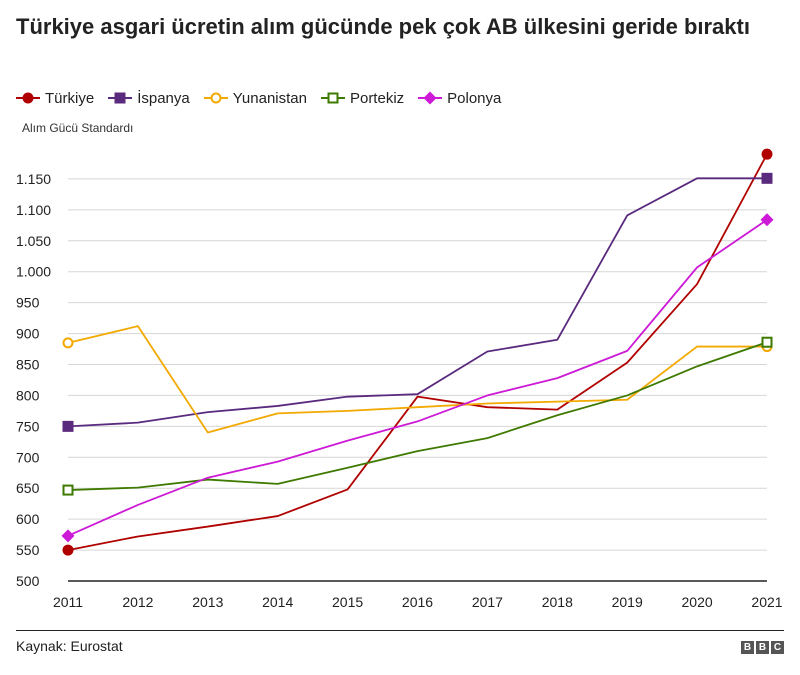  What do you see at coordinates (33, 179) in the screenshot?
I see `y-tick-label: 1.150` at bounding box center [33, 179].